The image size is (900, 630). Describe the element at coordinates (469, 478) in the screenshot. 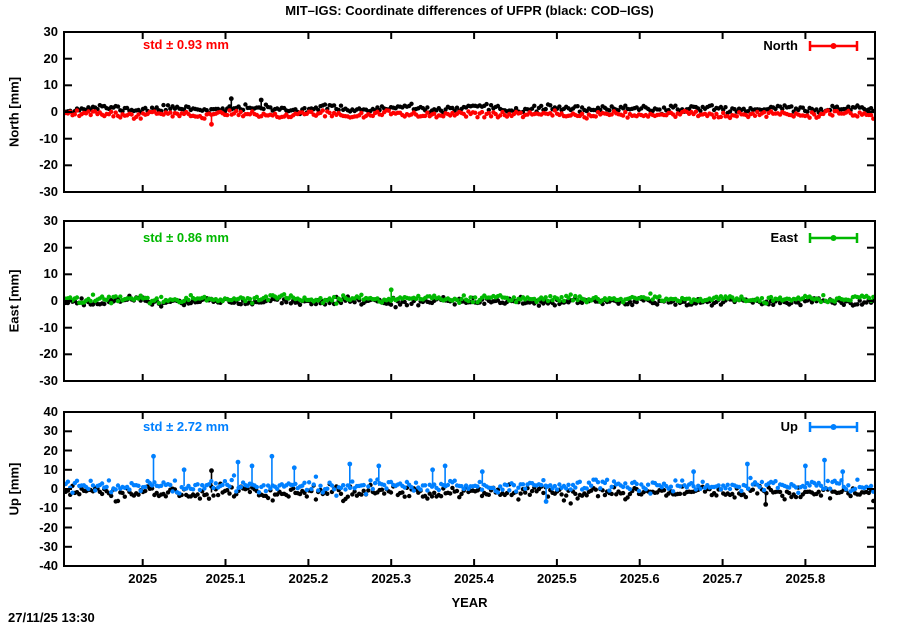

I see `series-mit-igs-up` at that location.